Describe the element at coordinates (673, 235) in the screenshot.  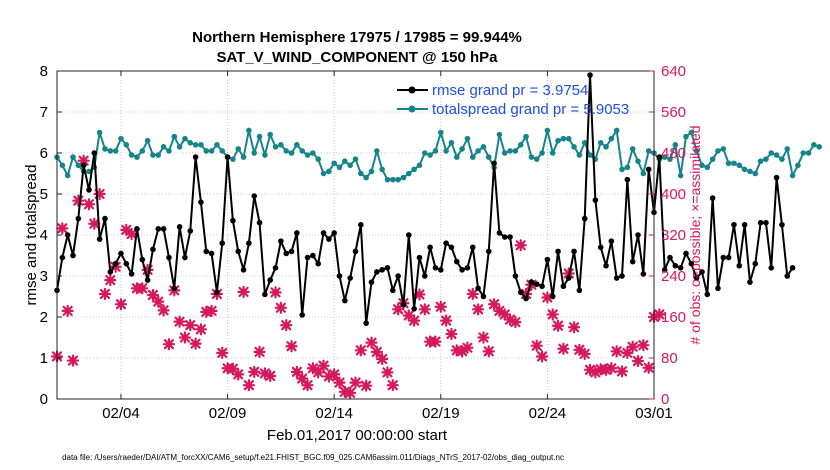
I see `y-right-tick-label: 320` at that location.